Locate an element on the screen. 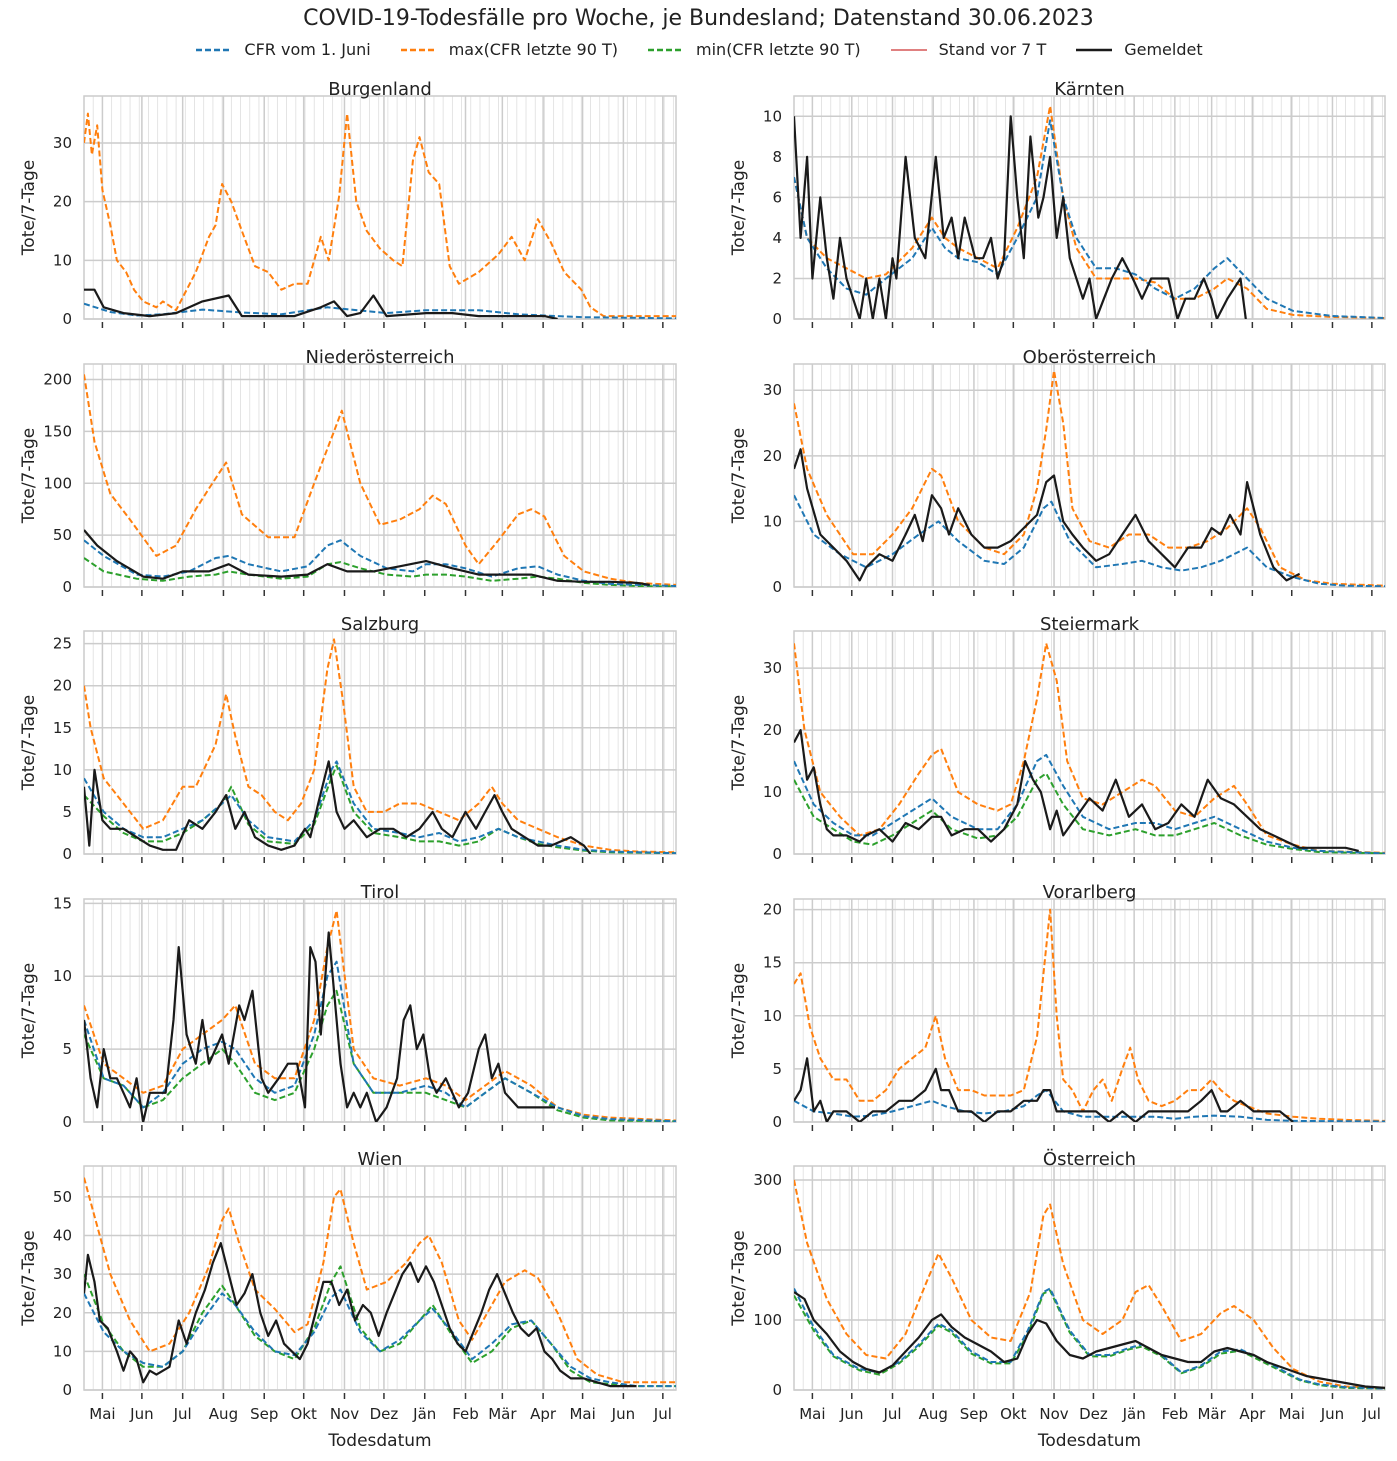 This screenshot has width=1397, height=1461. panel-burgenland: 0 10 20 30 Burgenland Tote/7-Tage is located at coordinates (348, 203).